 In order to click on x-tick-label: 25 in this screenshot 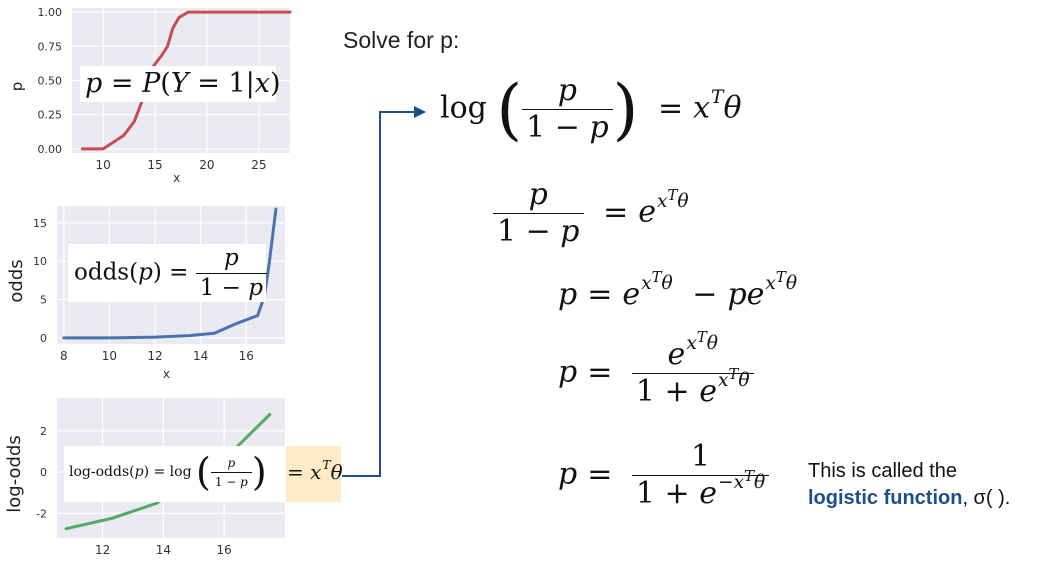, I will do `click(258, 165)`.